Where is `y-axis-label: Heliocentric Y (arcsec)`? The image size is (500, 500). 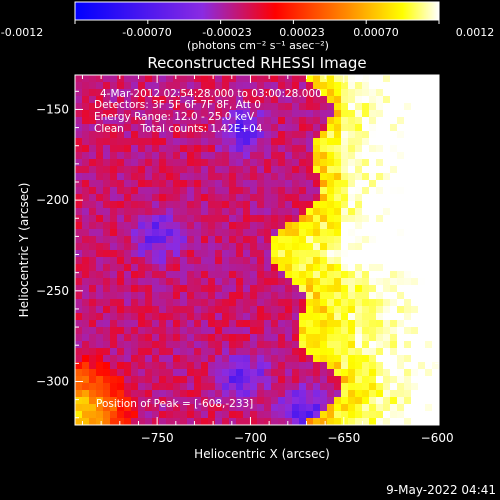 y-axis-label: Heliocentric Y (arcsec) is located at coordinates (24, 250).